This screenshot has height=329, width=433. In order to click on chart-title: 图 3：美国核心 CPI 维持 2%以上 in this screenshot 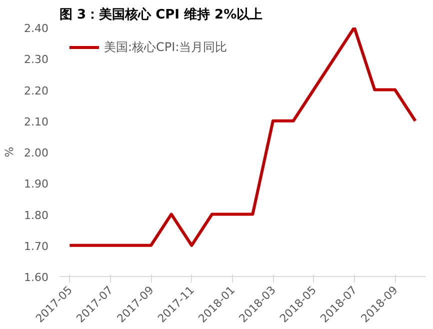, I will do `click(161, 14)`.